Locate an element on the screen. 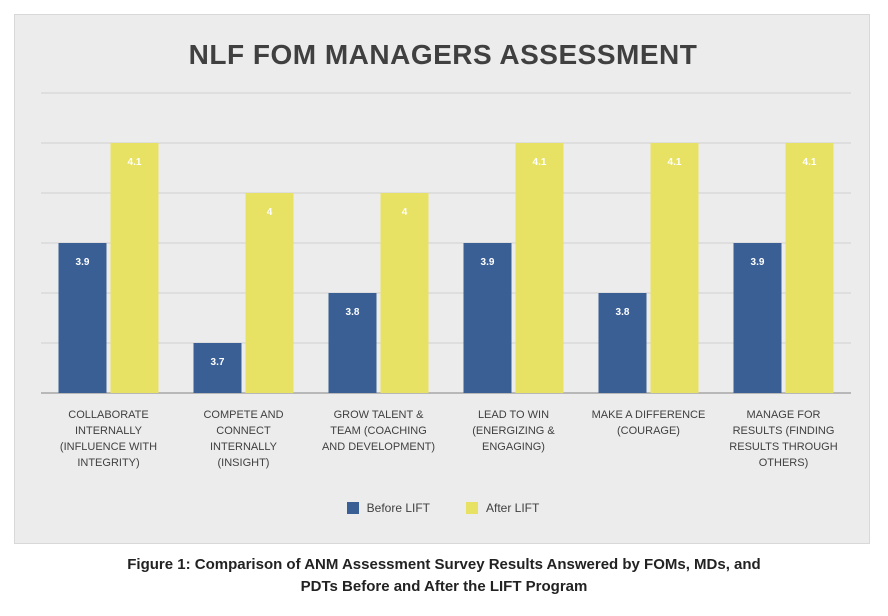 This screenshot has width=888, height=616. data-label-before-3: 3.9 is located at coordinates (488, 262).